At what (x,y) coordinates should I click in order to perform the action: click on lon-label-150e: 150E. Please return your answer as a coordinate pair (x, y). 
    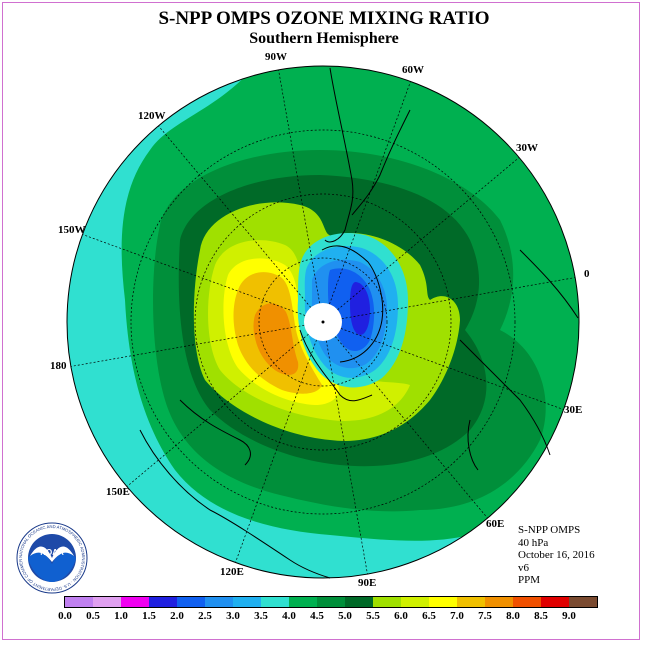
    Looking at the image, I should click on (118, 492).